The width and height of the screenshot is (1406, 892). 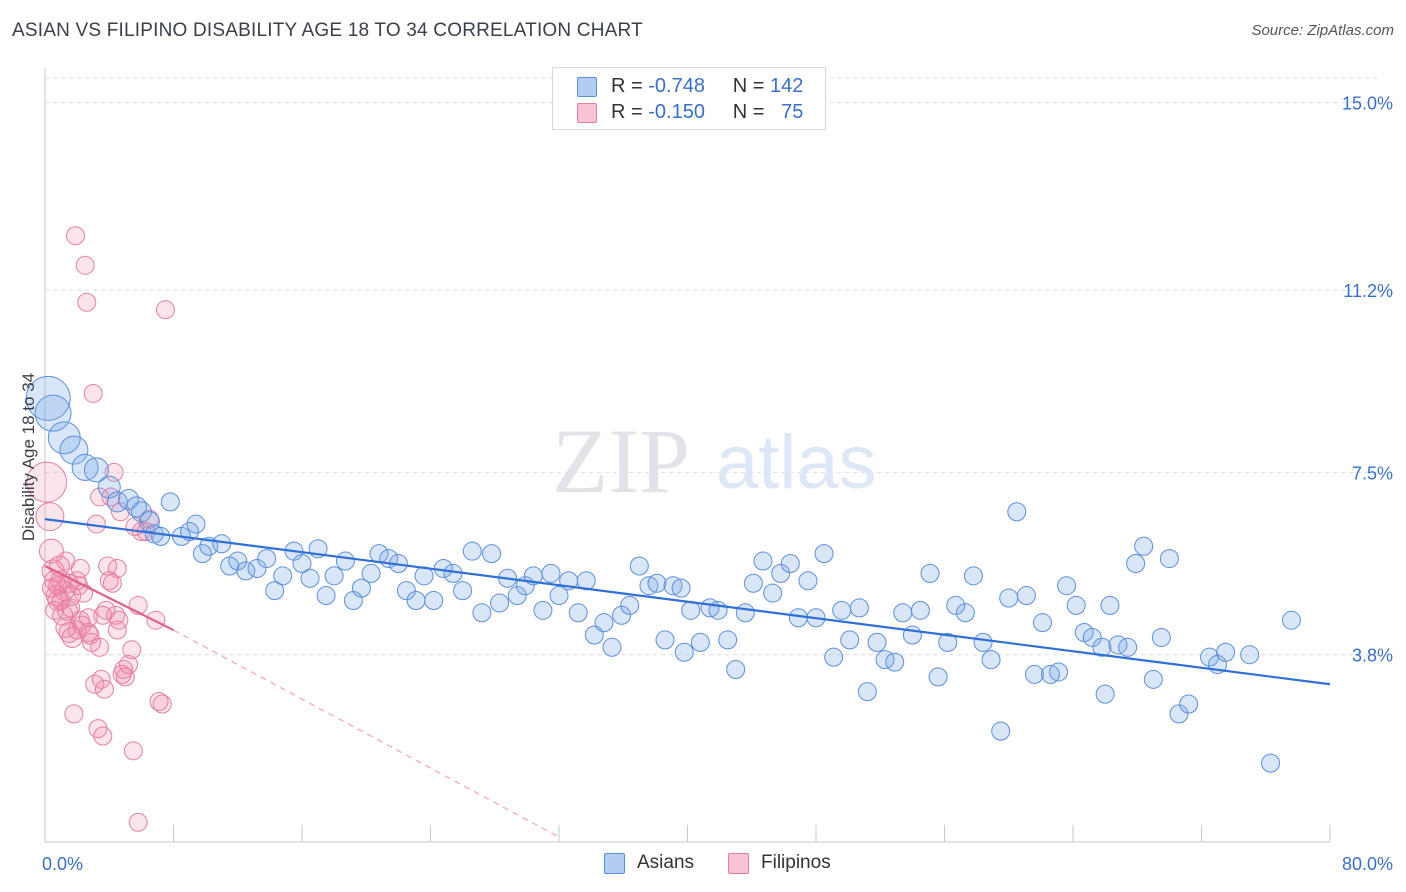 I want to click on y-tick-label-1: 7.5%, so click(x=1372, y=473).